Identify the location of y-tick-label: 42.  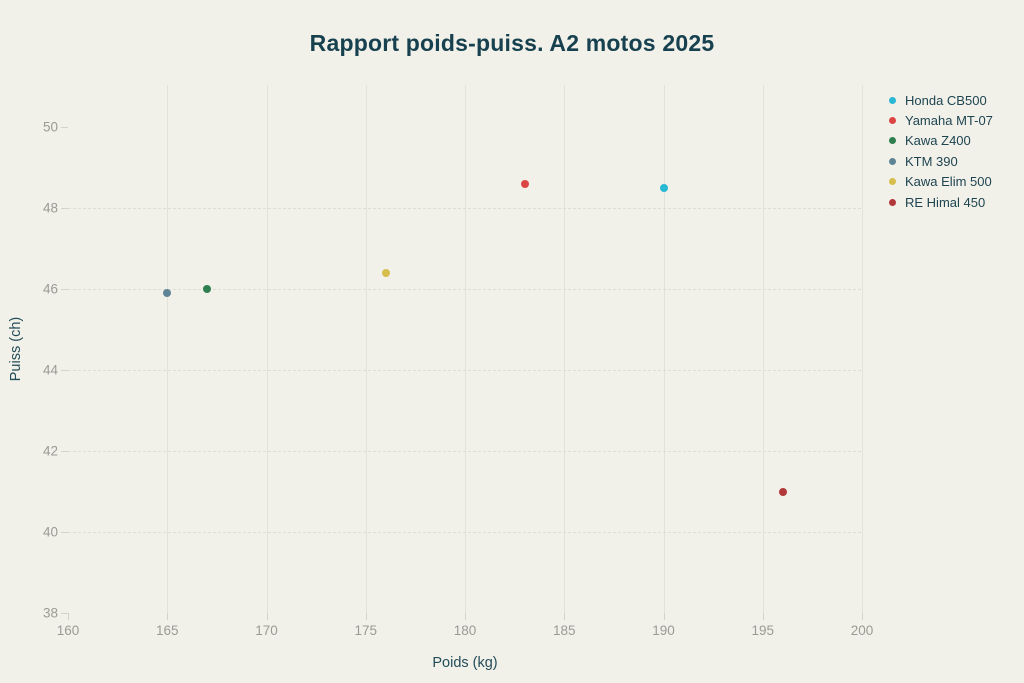
(50, 451).